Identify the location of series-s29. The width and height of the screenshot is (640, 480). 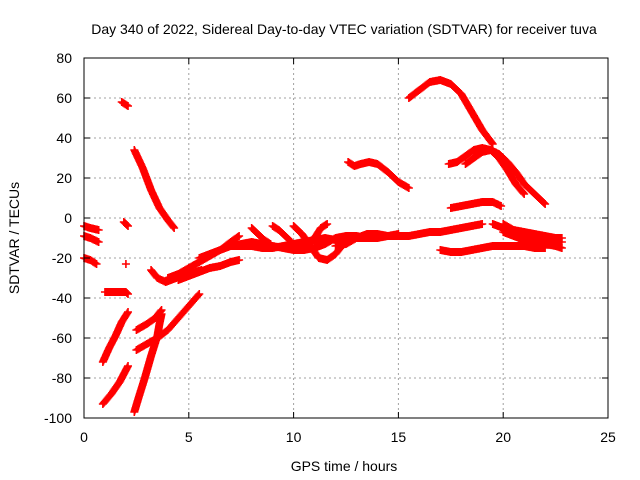
(476, 205).